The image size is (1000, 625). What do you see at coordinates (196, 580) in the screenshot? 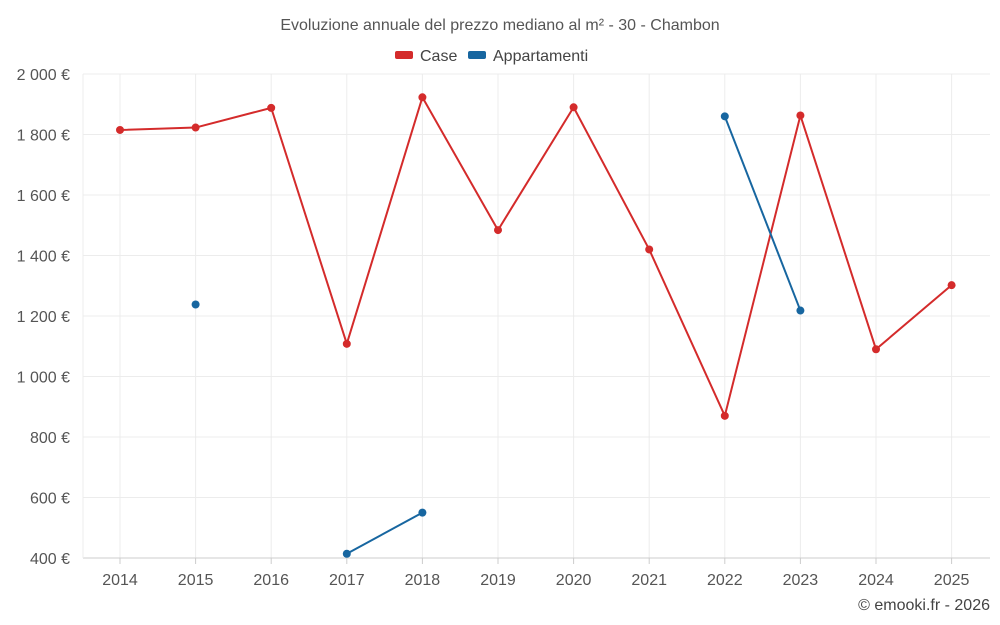
I see `x-tick-label: 2015` at bounding box center [196, 580].